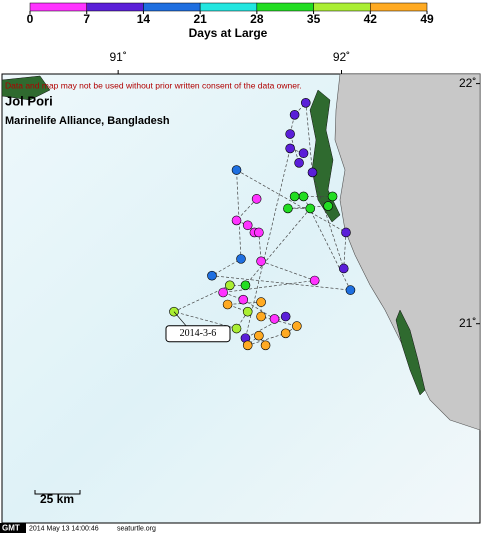  I want to click on site: seaturtle.org, so click(136, 528).